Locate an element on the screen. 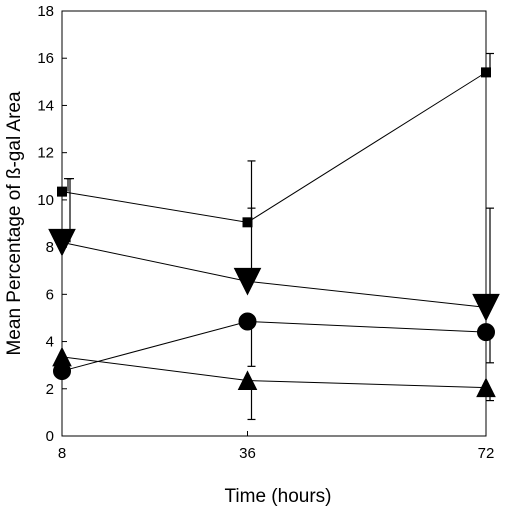 Image resolution: width=520 pixels, height=514 pixels. y-tick-label: 6 is located at coordinates (50, 294).